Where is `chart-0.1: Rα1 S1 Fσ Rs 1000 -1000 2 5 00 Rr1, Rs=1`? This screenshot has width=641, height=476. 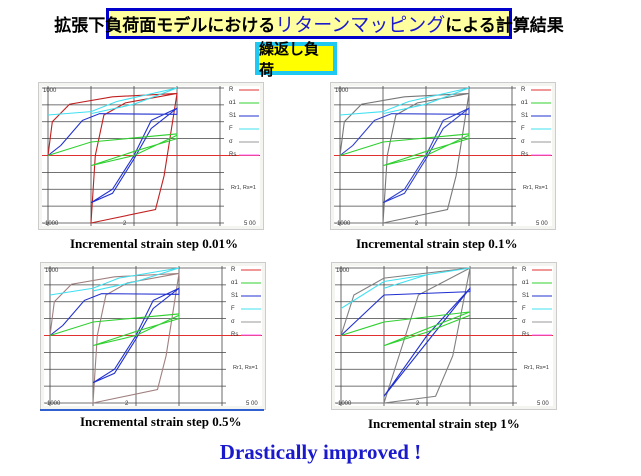
chart-0.1: Rα1 S1 Fσ Rs 1000 -1000 2 5 00 Rr1, Rs=1 is located at coordinates (443, 156).